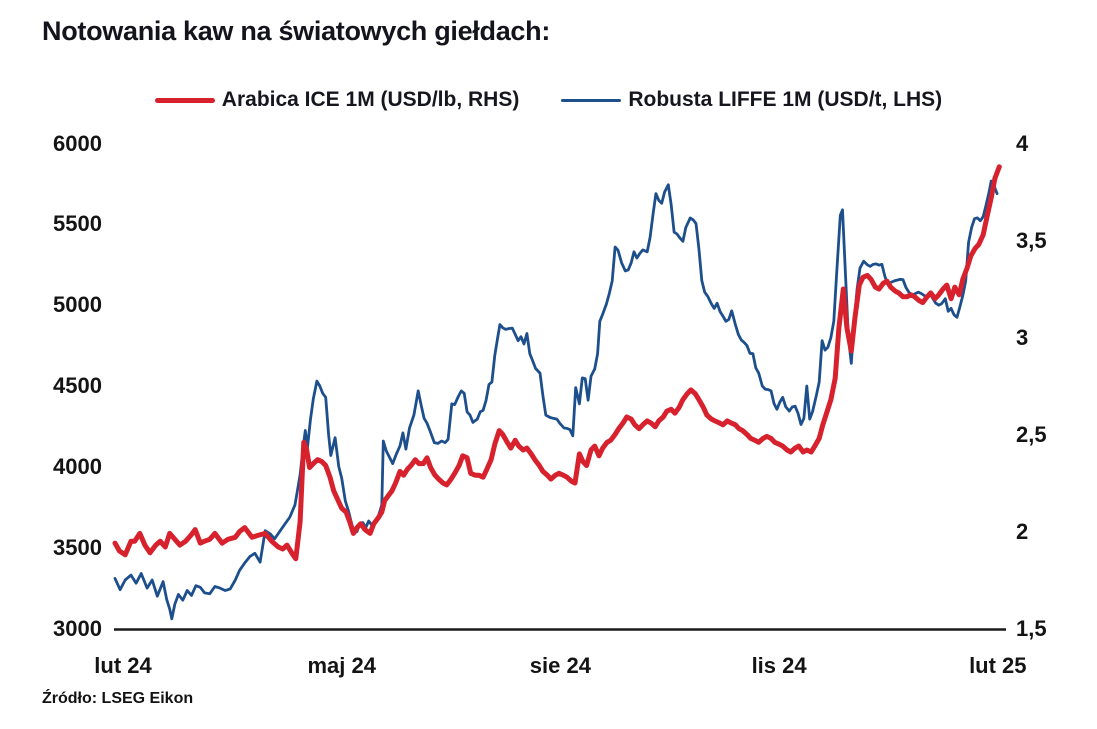 The image size is (1097, 729). I want to click on x-axis-tick: sie 24, so click(560, 665).